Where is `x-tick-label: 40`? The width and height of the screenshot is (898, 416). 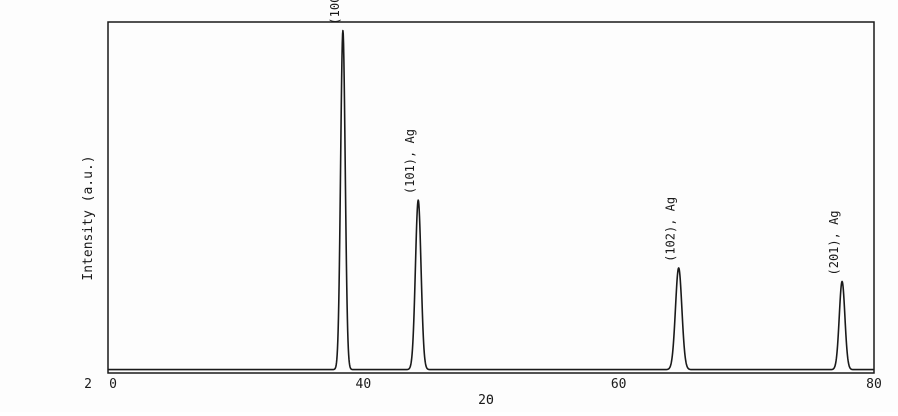
x-tick-label: 40 is located at coordinates (364, 384).